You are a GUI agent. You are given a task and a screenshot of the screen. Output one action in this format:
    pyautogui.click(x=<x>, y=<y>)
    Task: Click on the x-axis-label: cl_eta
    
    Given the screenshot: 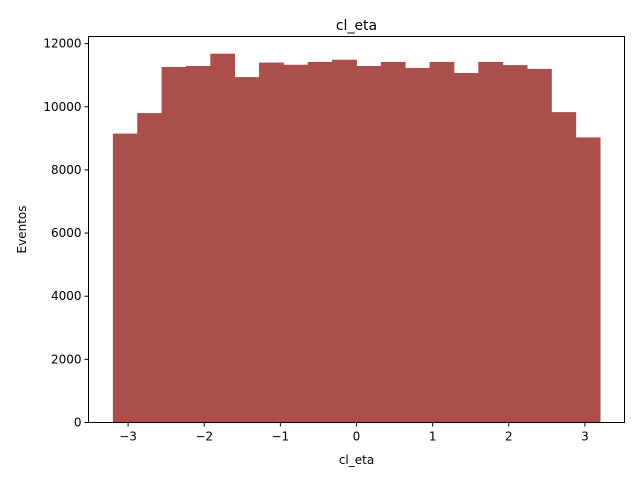 What is the action you would take?
    pyautogui.click(x=356, y=460)
    